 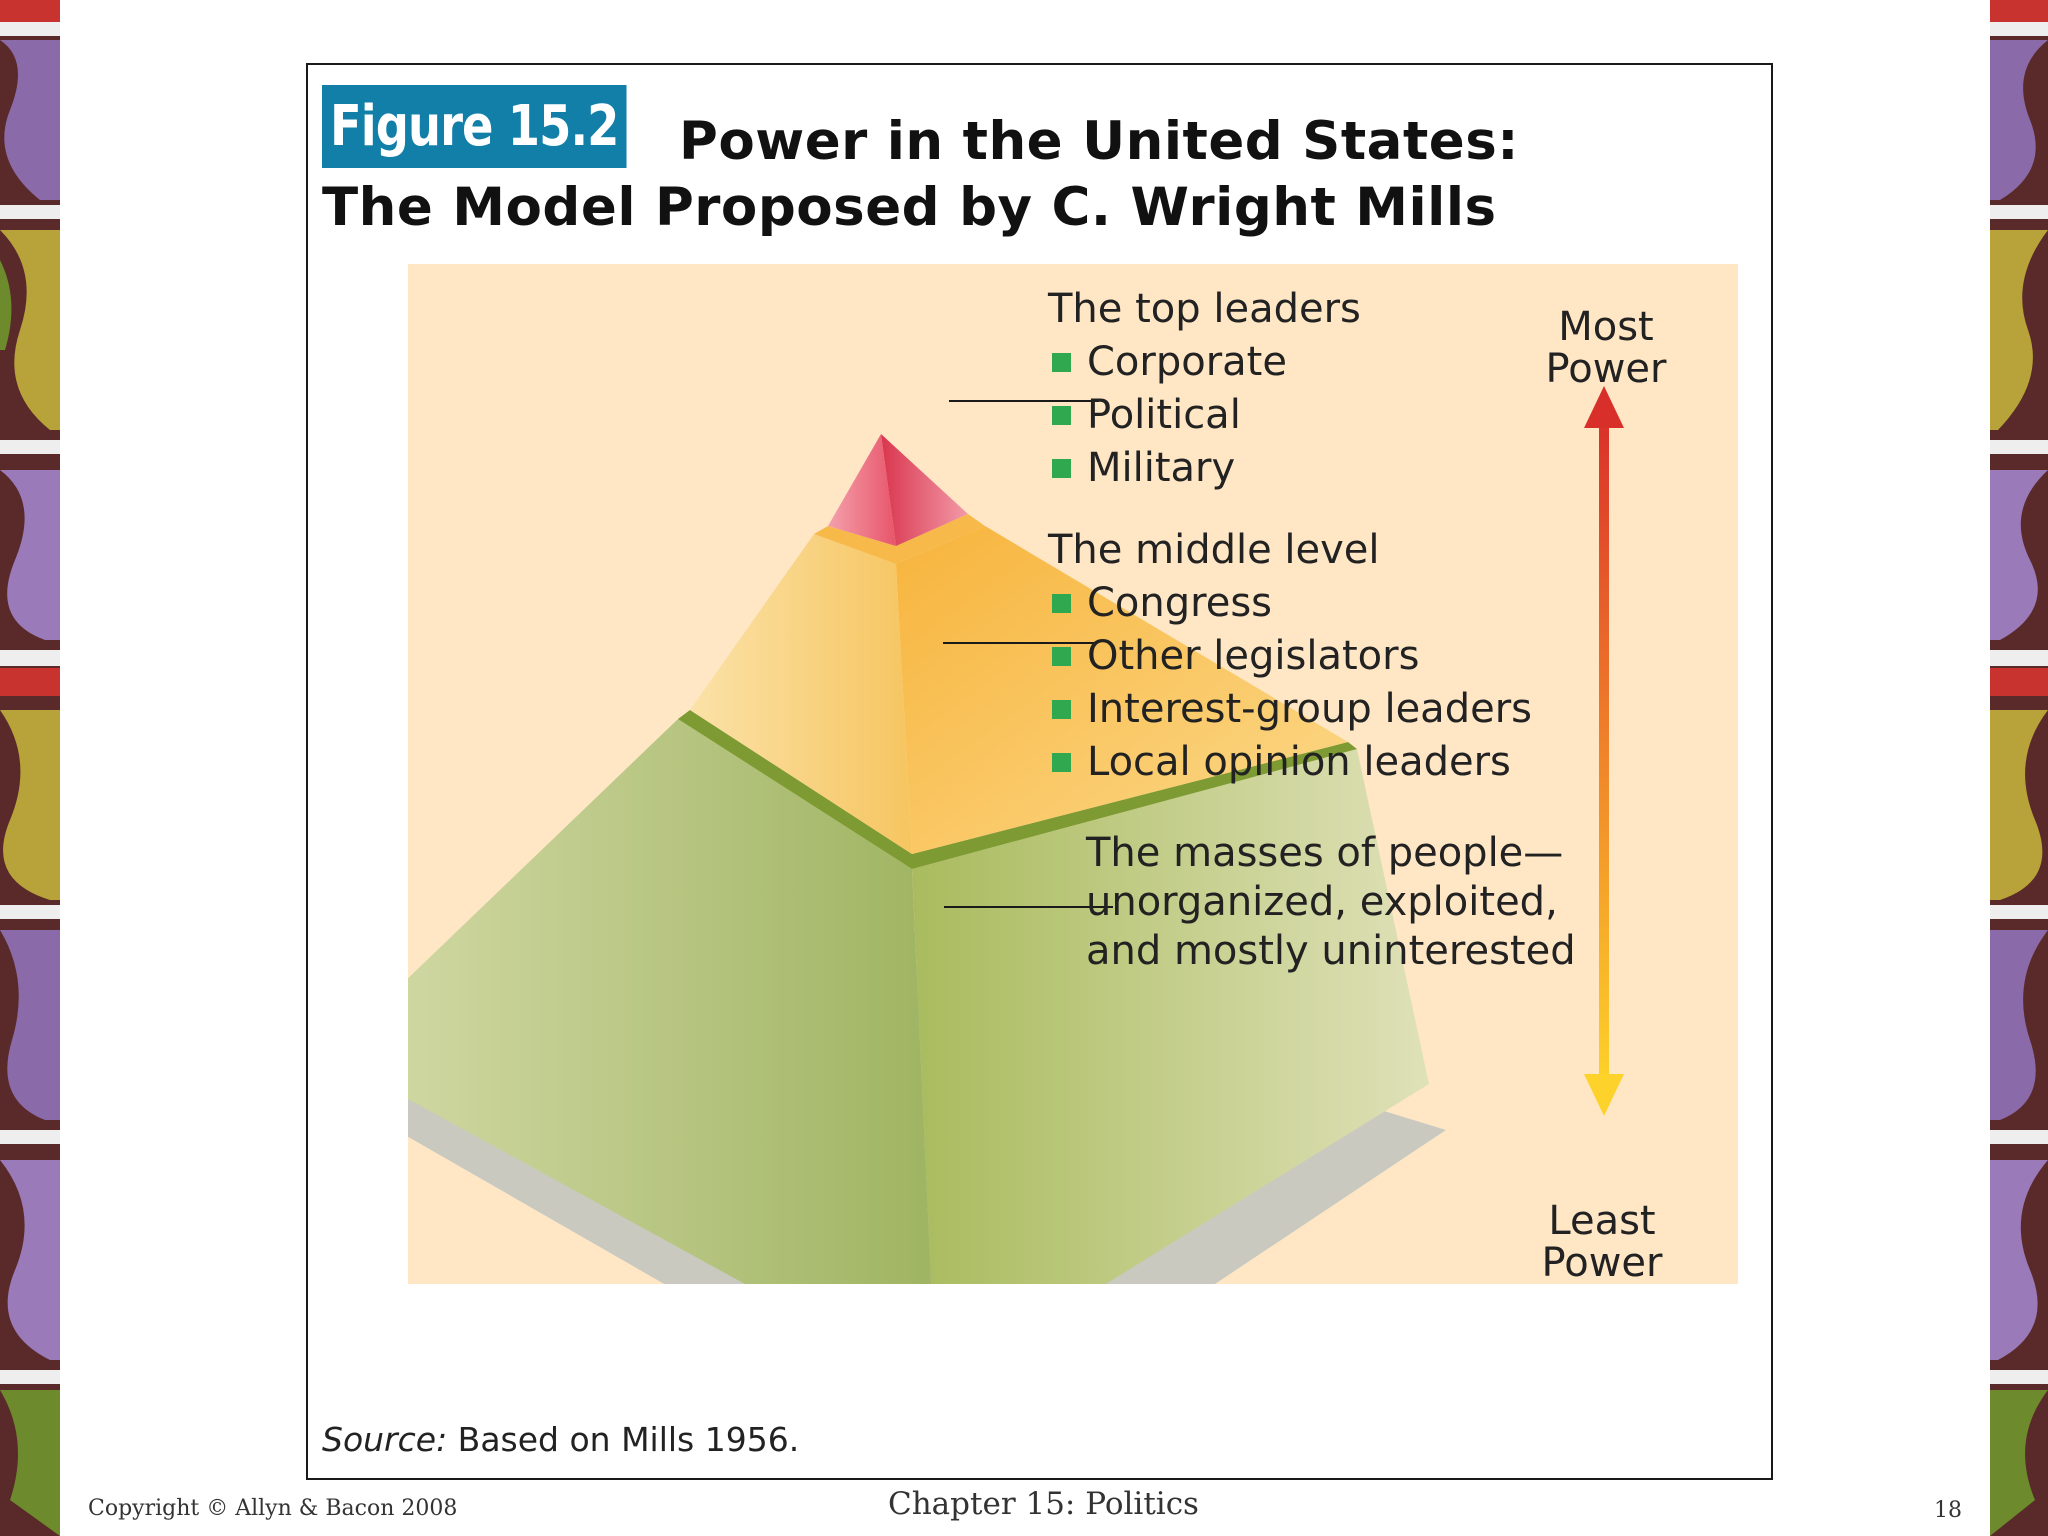 What do you see at coordinates (273, 1508) in the screenshot?
I see `copyright-text: Copyright © Allyn & Bacon 2008` at bounding box center [273, 1508].